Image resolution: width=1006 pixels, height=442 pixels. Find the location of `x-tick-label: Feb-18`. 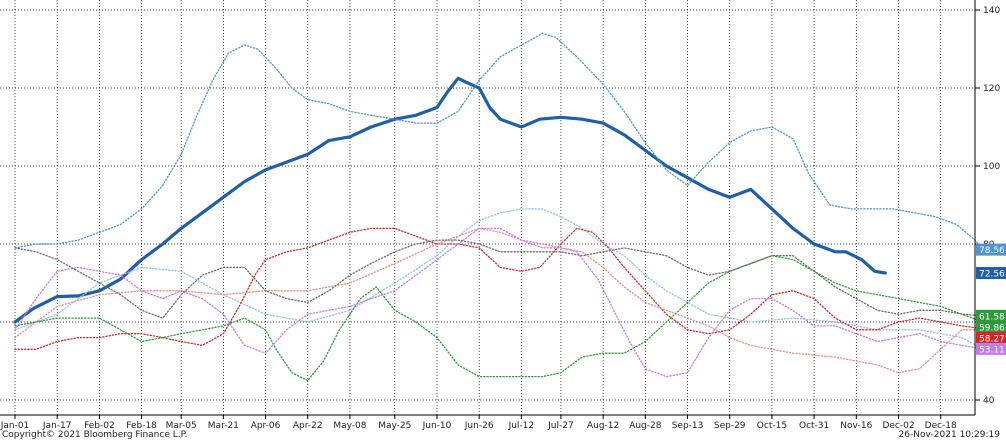

x-tick-label: Feb-18 is located at coordinates (141, 425).